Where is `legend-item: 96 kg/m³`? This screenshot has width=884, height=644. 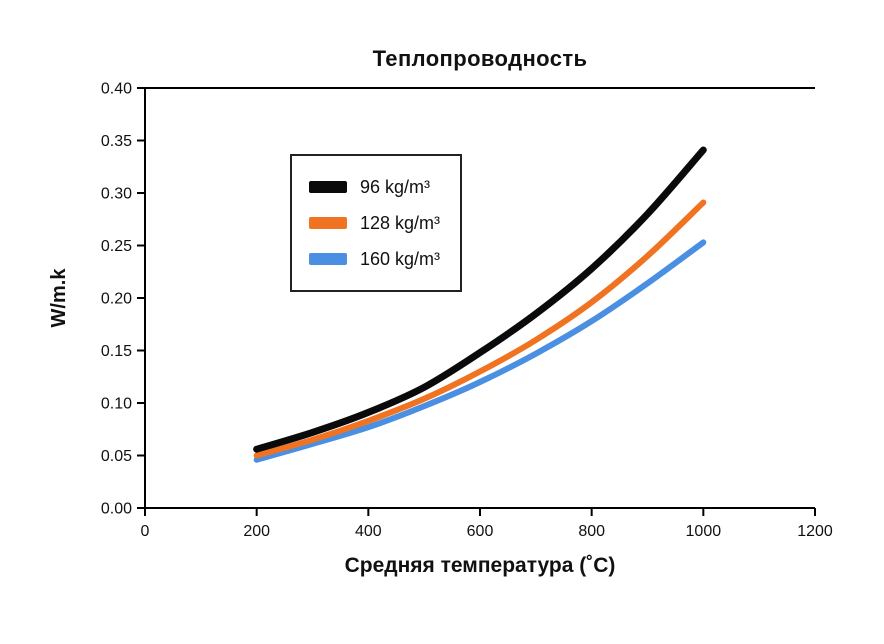
legend-item: 96 kg/m³ is located at coordinates (380, 187).